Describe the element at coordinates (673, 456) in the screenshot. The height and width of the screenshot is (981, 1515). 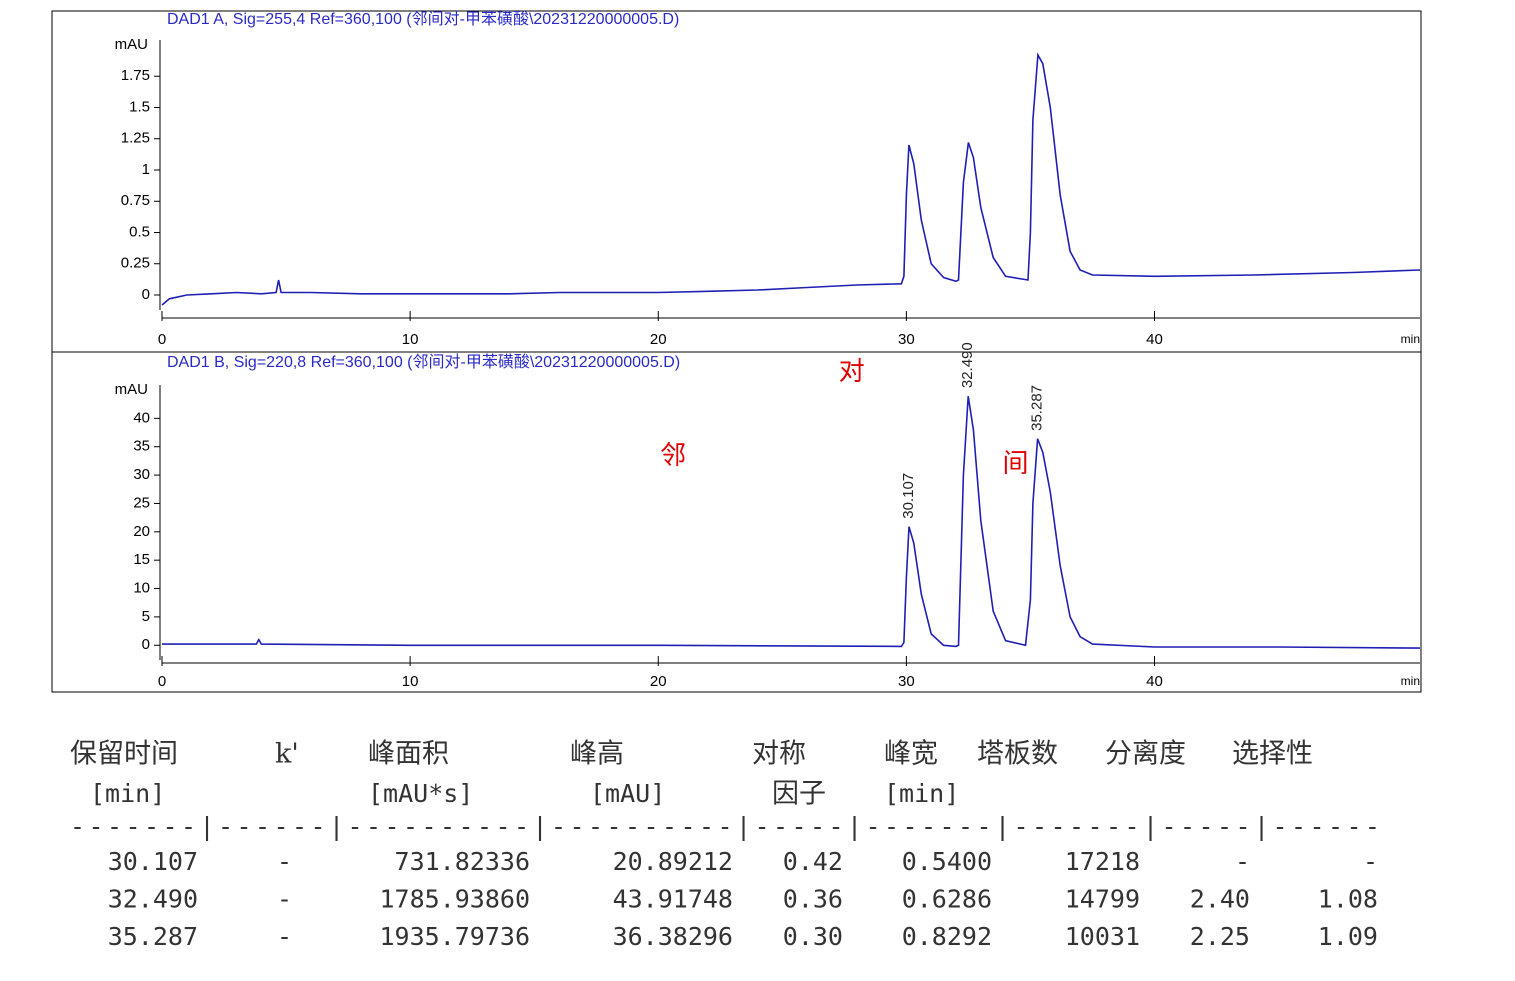
I see `annotation: 邻` at that location.